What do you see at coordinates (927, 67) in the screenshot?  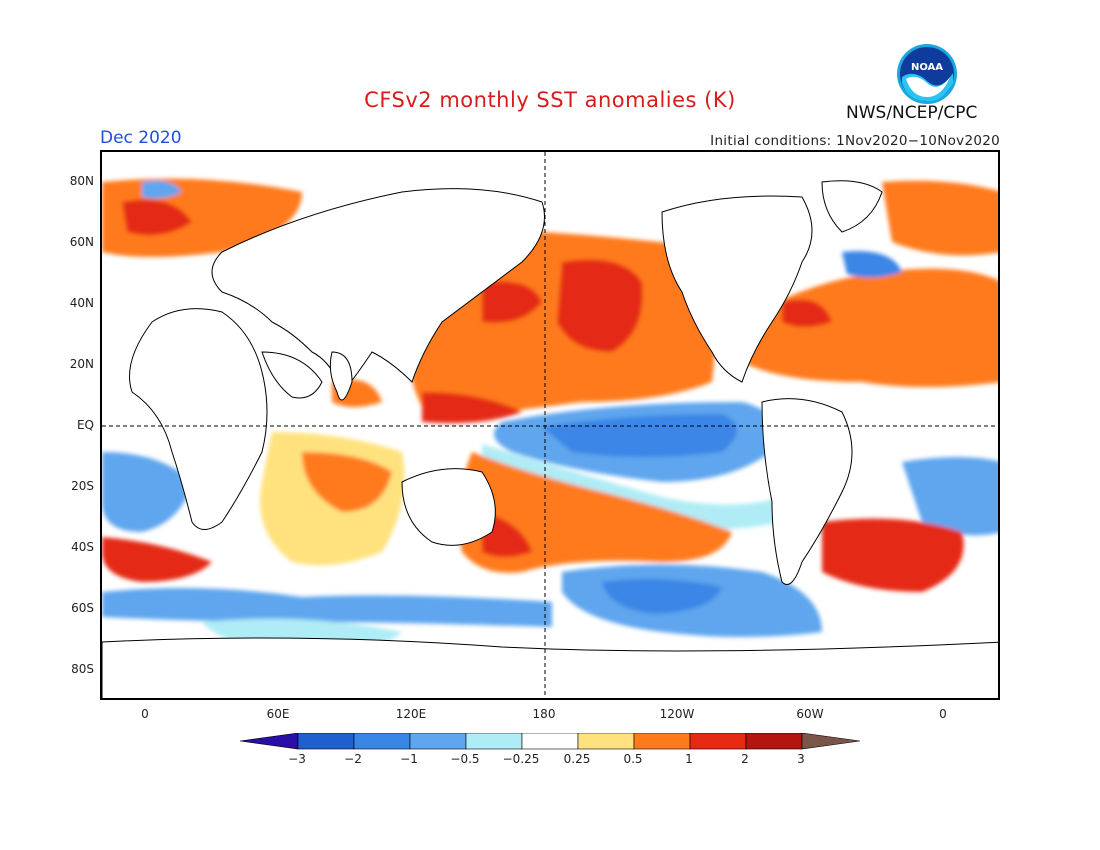 I see `logo-text: NOAA` at bounding box center [927, 67].